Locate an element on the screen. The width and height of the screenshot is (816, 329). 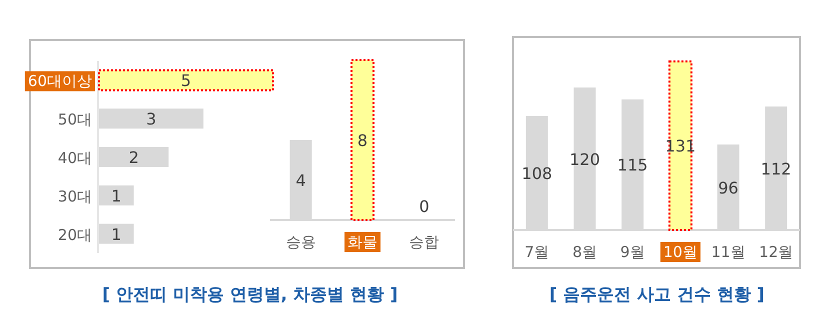
data-label: 2 is located at coordinates (133, 157).